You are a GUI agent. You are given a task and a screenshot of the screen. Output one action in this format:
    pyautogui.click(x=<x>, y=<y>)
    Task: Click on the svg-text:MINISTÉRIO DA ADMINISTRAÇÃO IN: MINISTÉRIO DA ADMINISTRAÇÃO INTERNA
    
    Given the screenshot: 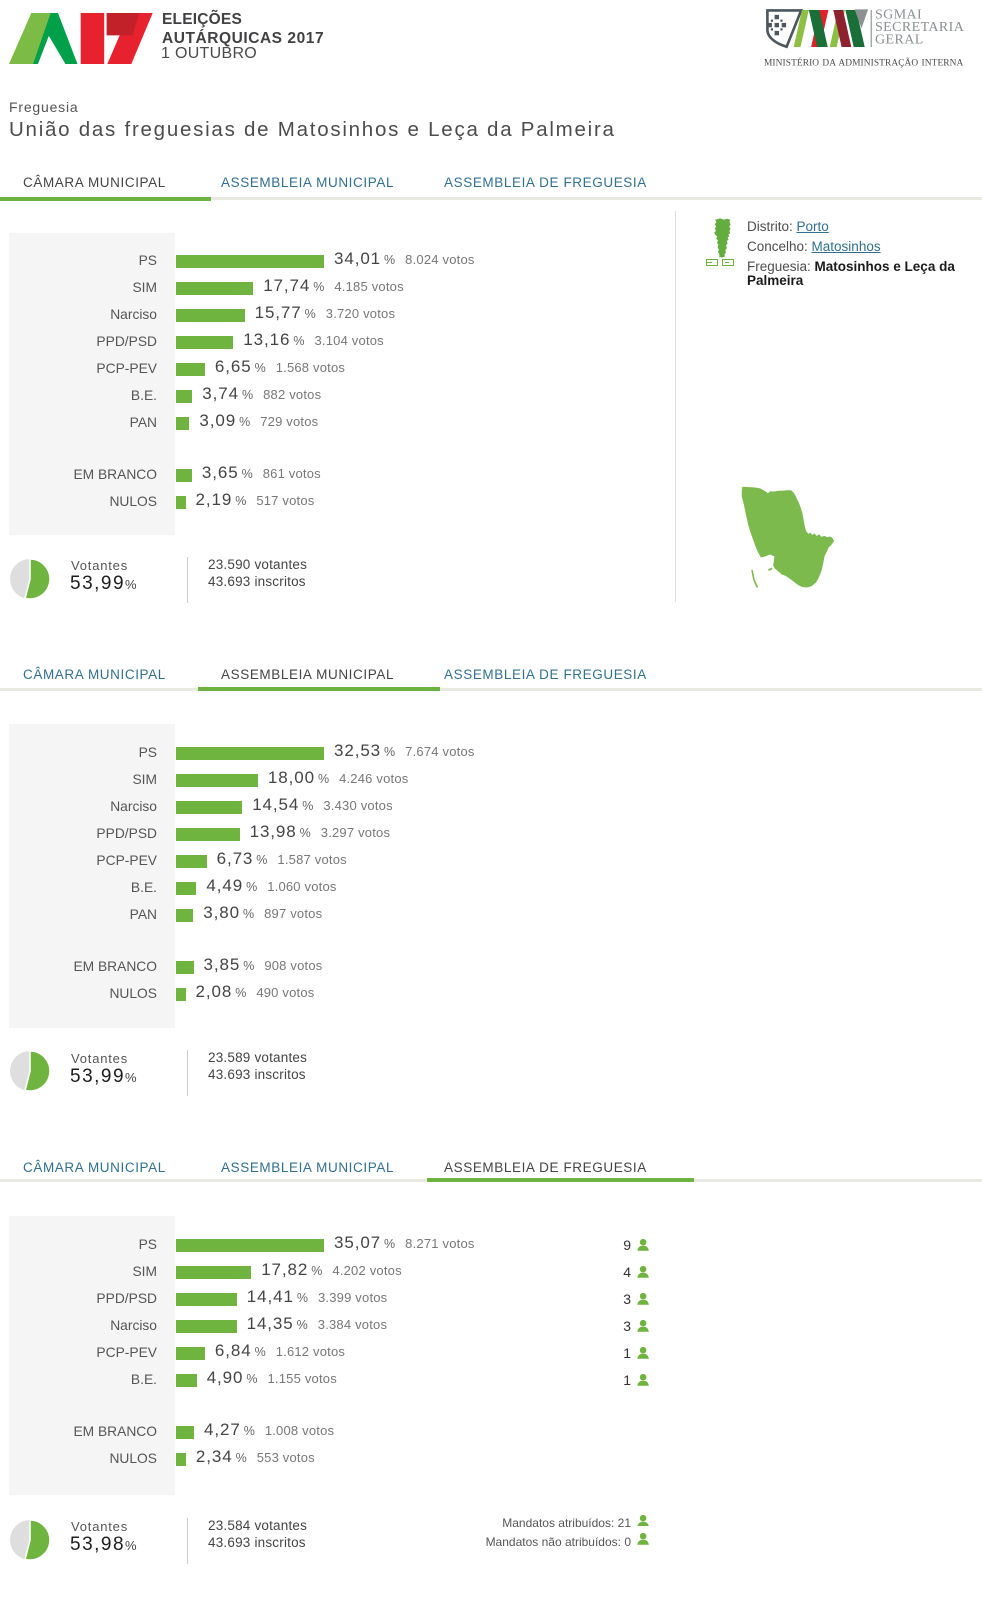 What is the action you would take?
    pyautogui.click(x=864, y=63)
    